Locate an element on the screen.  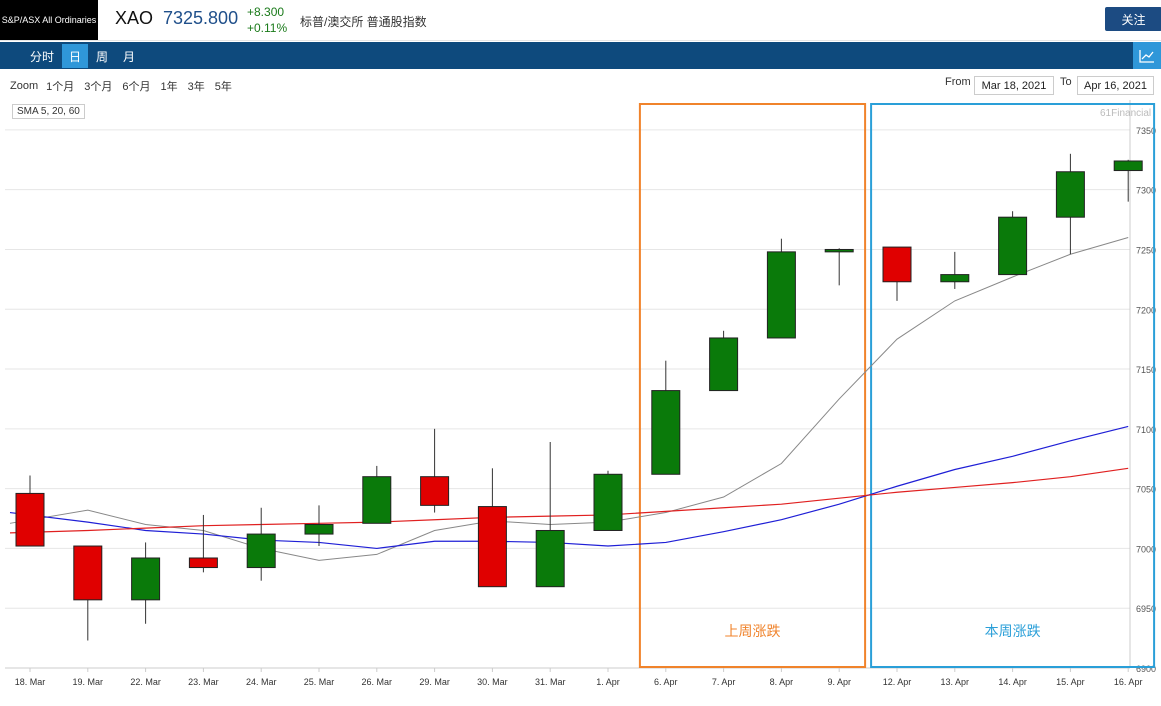
x-tick-label: 14. Apr is located at coordinates (1012, 682).